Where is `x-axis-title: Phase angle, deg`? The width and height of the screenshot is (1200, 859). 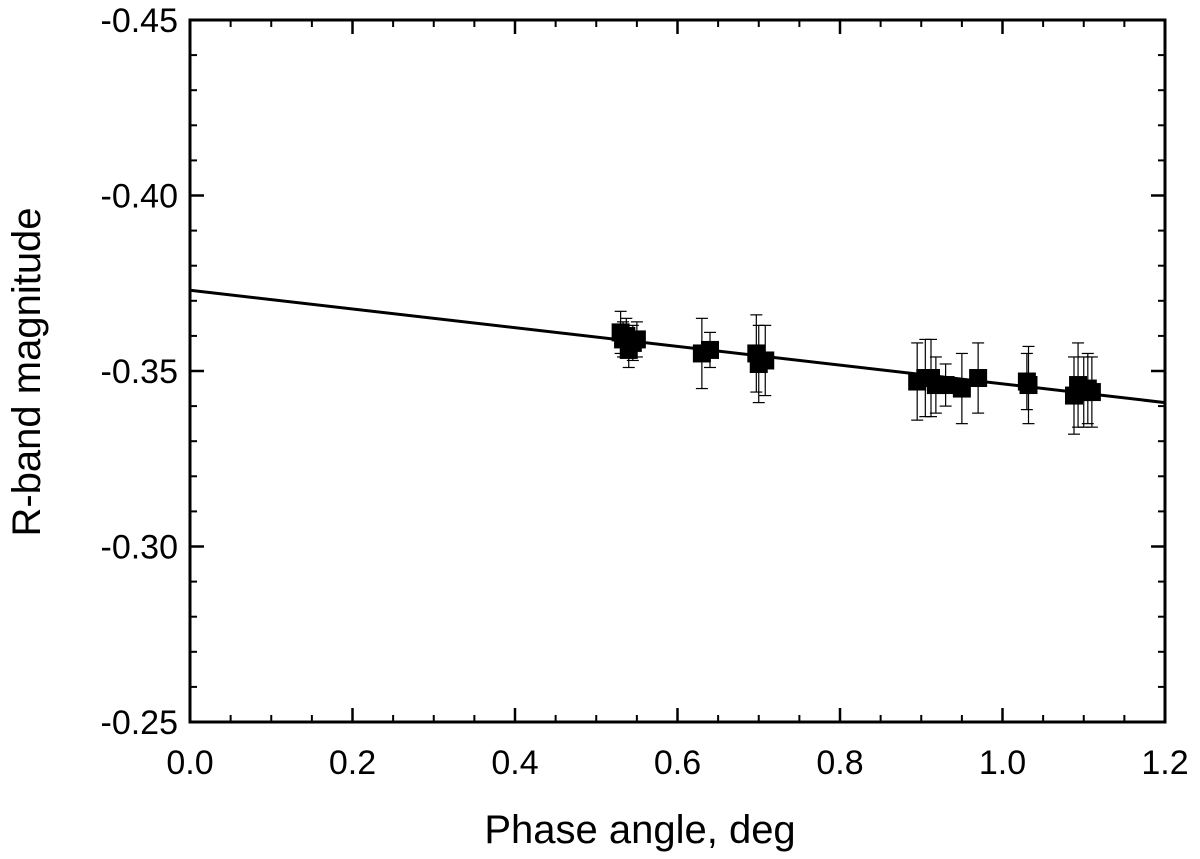 x-axis-title: Phase angle, deg is located at coordinates (639, 830).